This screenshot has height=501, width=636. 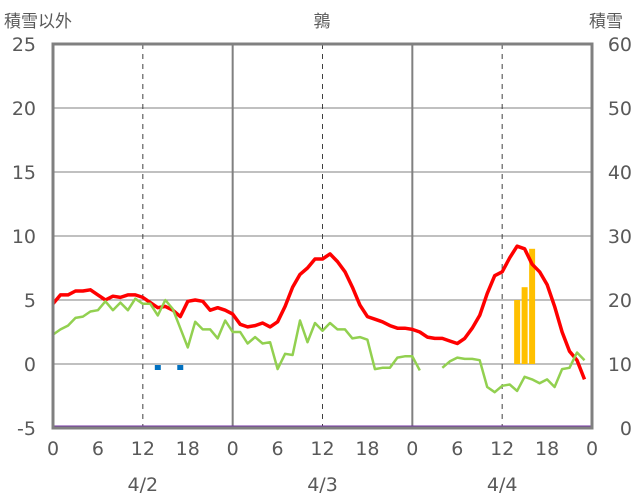 I want to click on date-label: 4/3, so click(x=322, y=485).